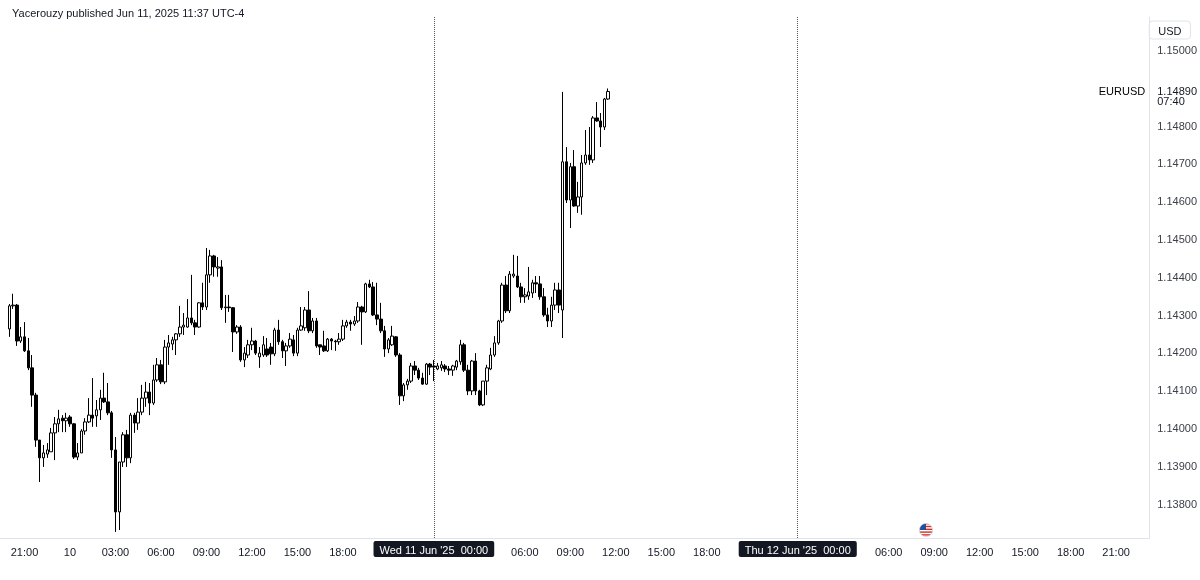 The width and height of the screenshot is (1200, 580). I want to click on y-tick-label: 1.14100, so click(1177, 390).